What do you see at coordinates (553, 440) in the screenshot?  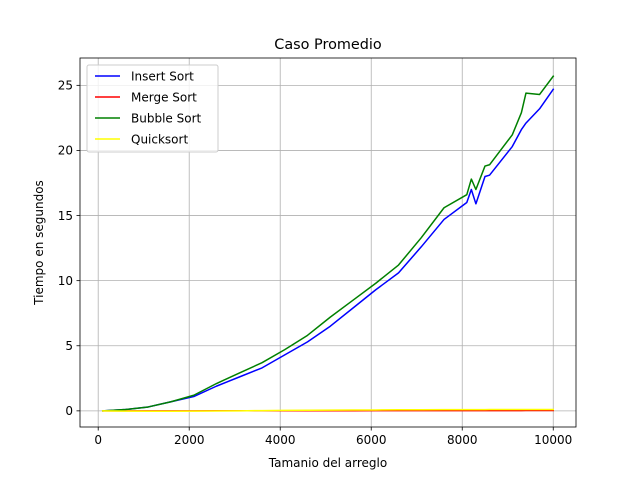 I see `x-tick-label: 10000` at bounding box center [553, 440].